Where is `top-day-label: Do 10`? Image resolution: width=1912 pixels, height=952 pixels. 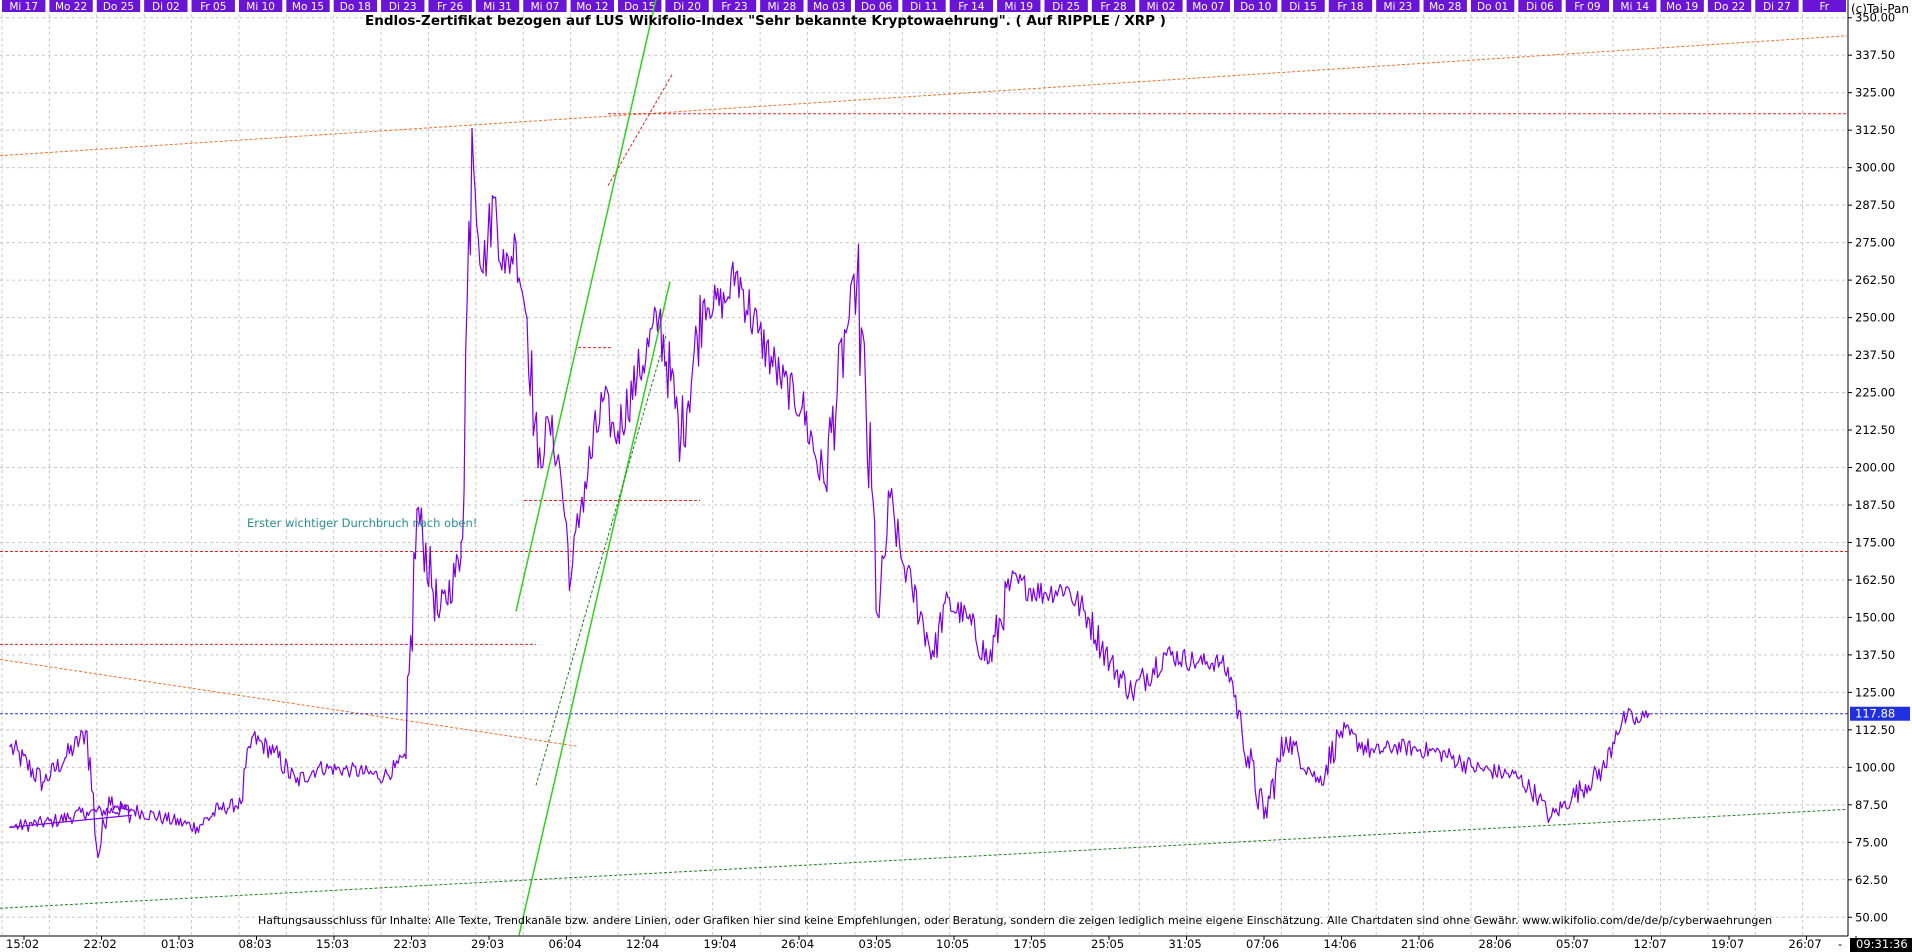
top-day-label: Do 10 is located at coordinates (1255, 7).